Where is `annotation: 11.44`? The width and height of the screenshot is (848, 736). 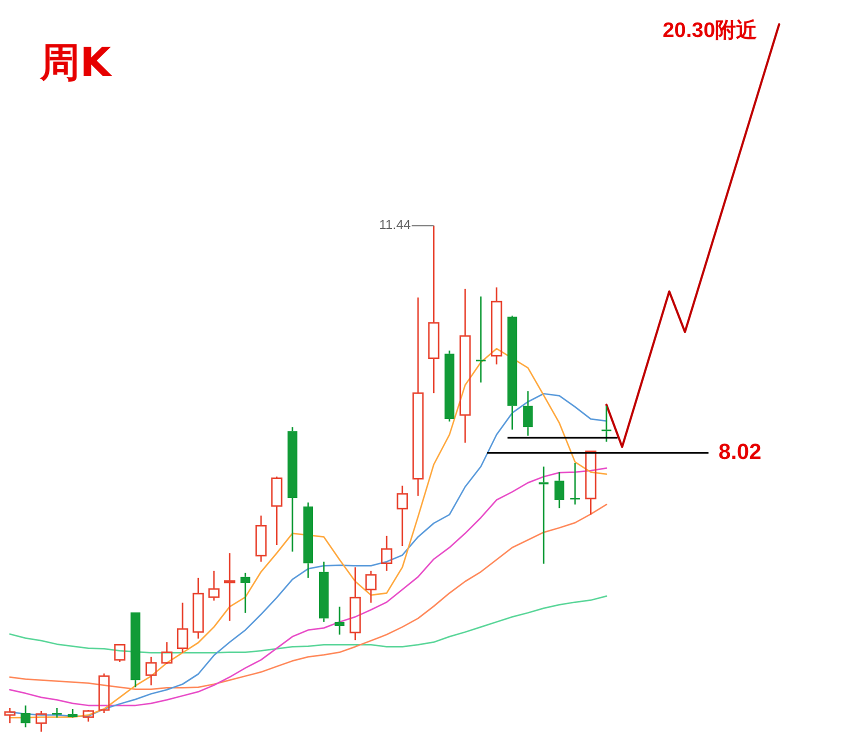
annotation: 11.44 is located at coordinates (395, 224).